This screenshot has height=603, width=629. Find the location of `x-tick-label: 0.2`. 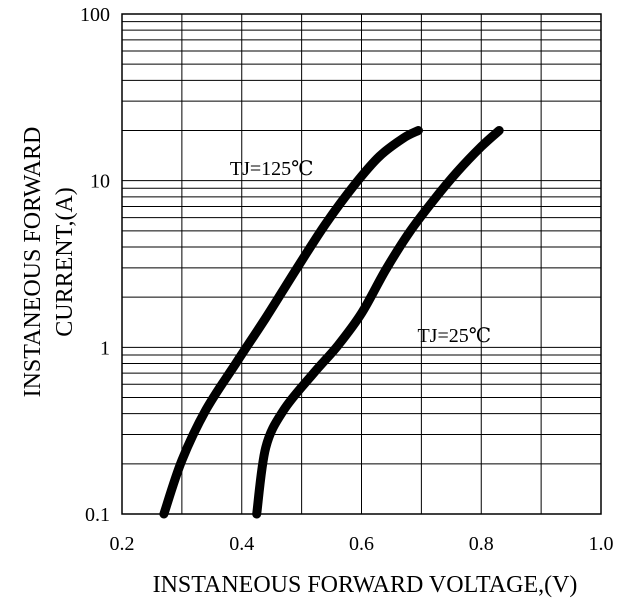

x-tick-label: 0.2 is located at coordinates (122, 544).